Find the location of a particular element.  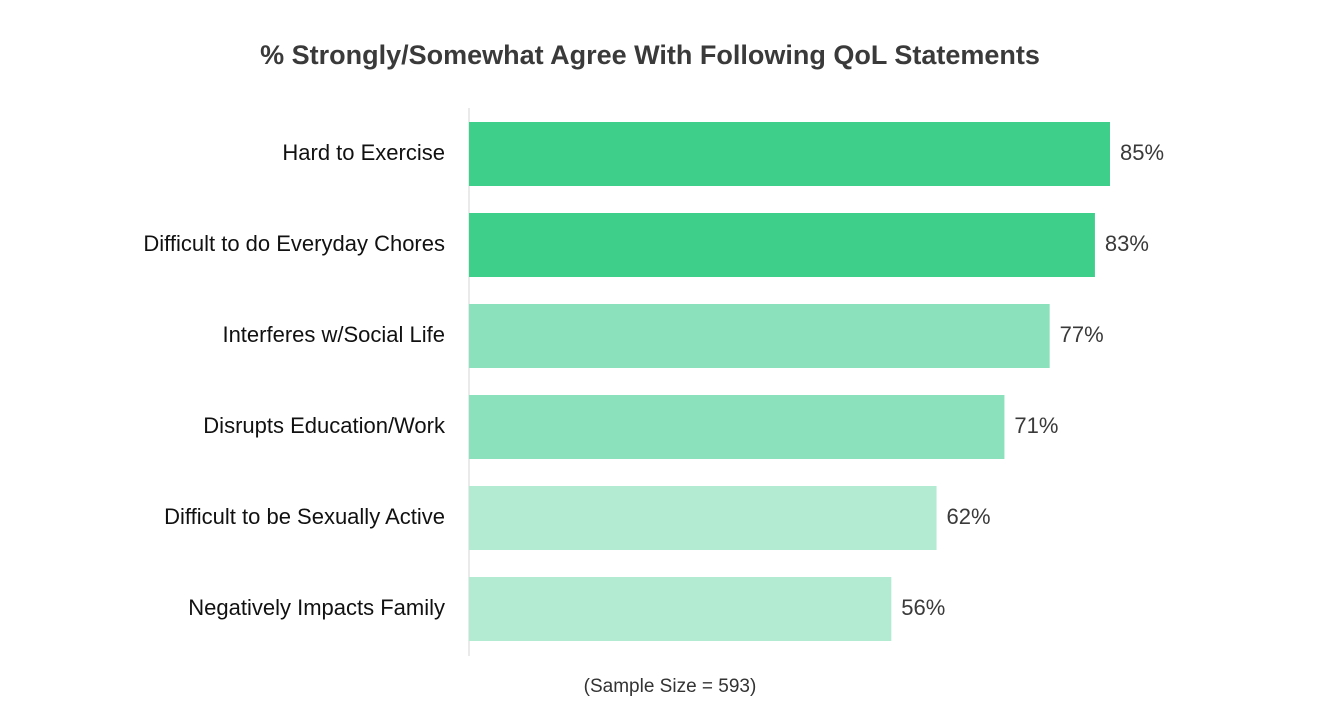

category-label: Negatively Impacts Family is located at coordinates (316, 607).